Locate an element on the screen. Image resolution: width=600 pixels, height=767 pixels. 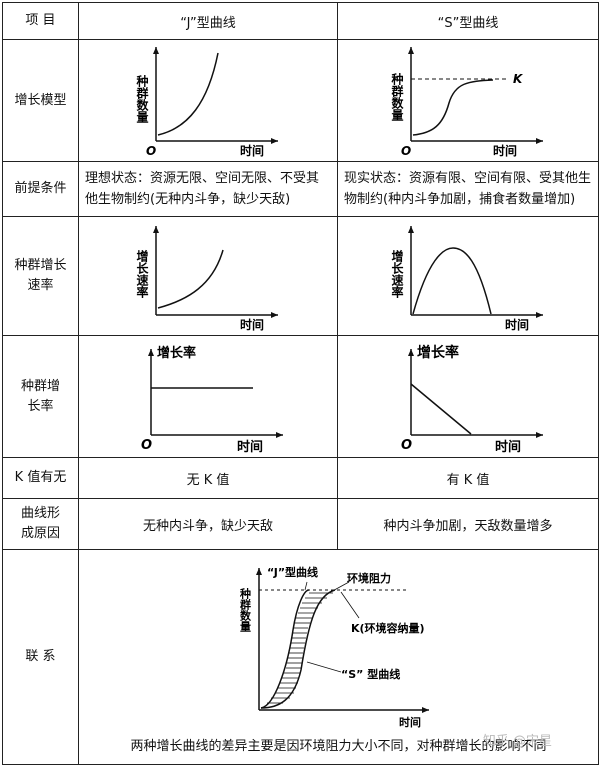
j-label-pointer is located at coordinates (306, 586).